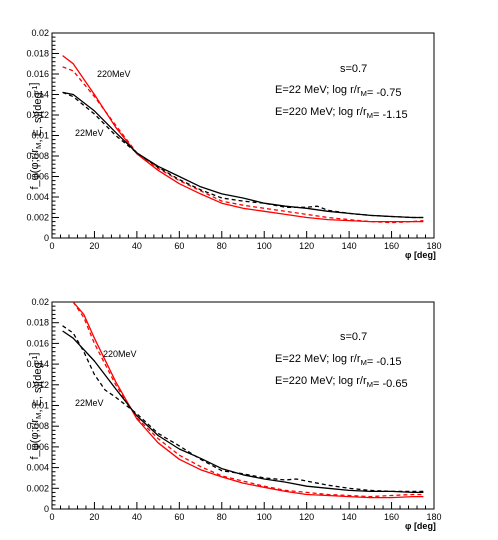 This screenshot has height=540, width=498. I want to click on annotation-text: E=22 MeV; log r/rM= -0.15, so click(338, 360).